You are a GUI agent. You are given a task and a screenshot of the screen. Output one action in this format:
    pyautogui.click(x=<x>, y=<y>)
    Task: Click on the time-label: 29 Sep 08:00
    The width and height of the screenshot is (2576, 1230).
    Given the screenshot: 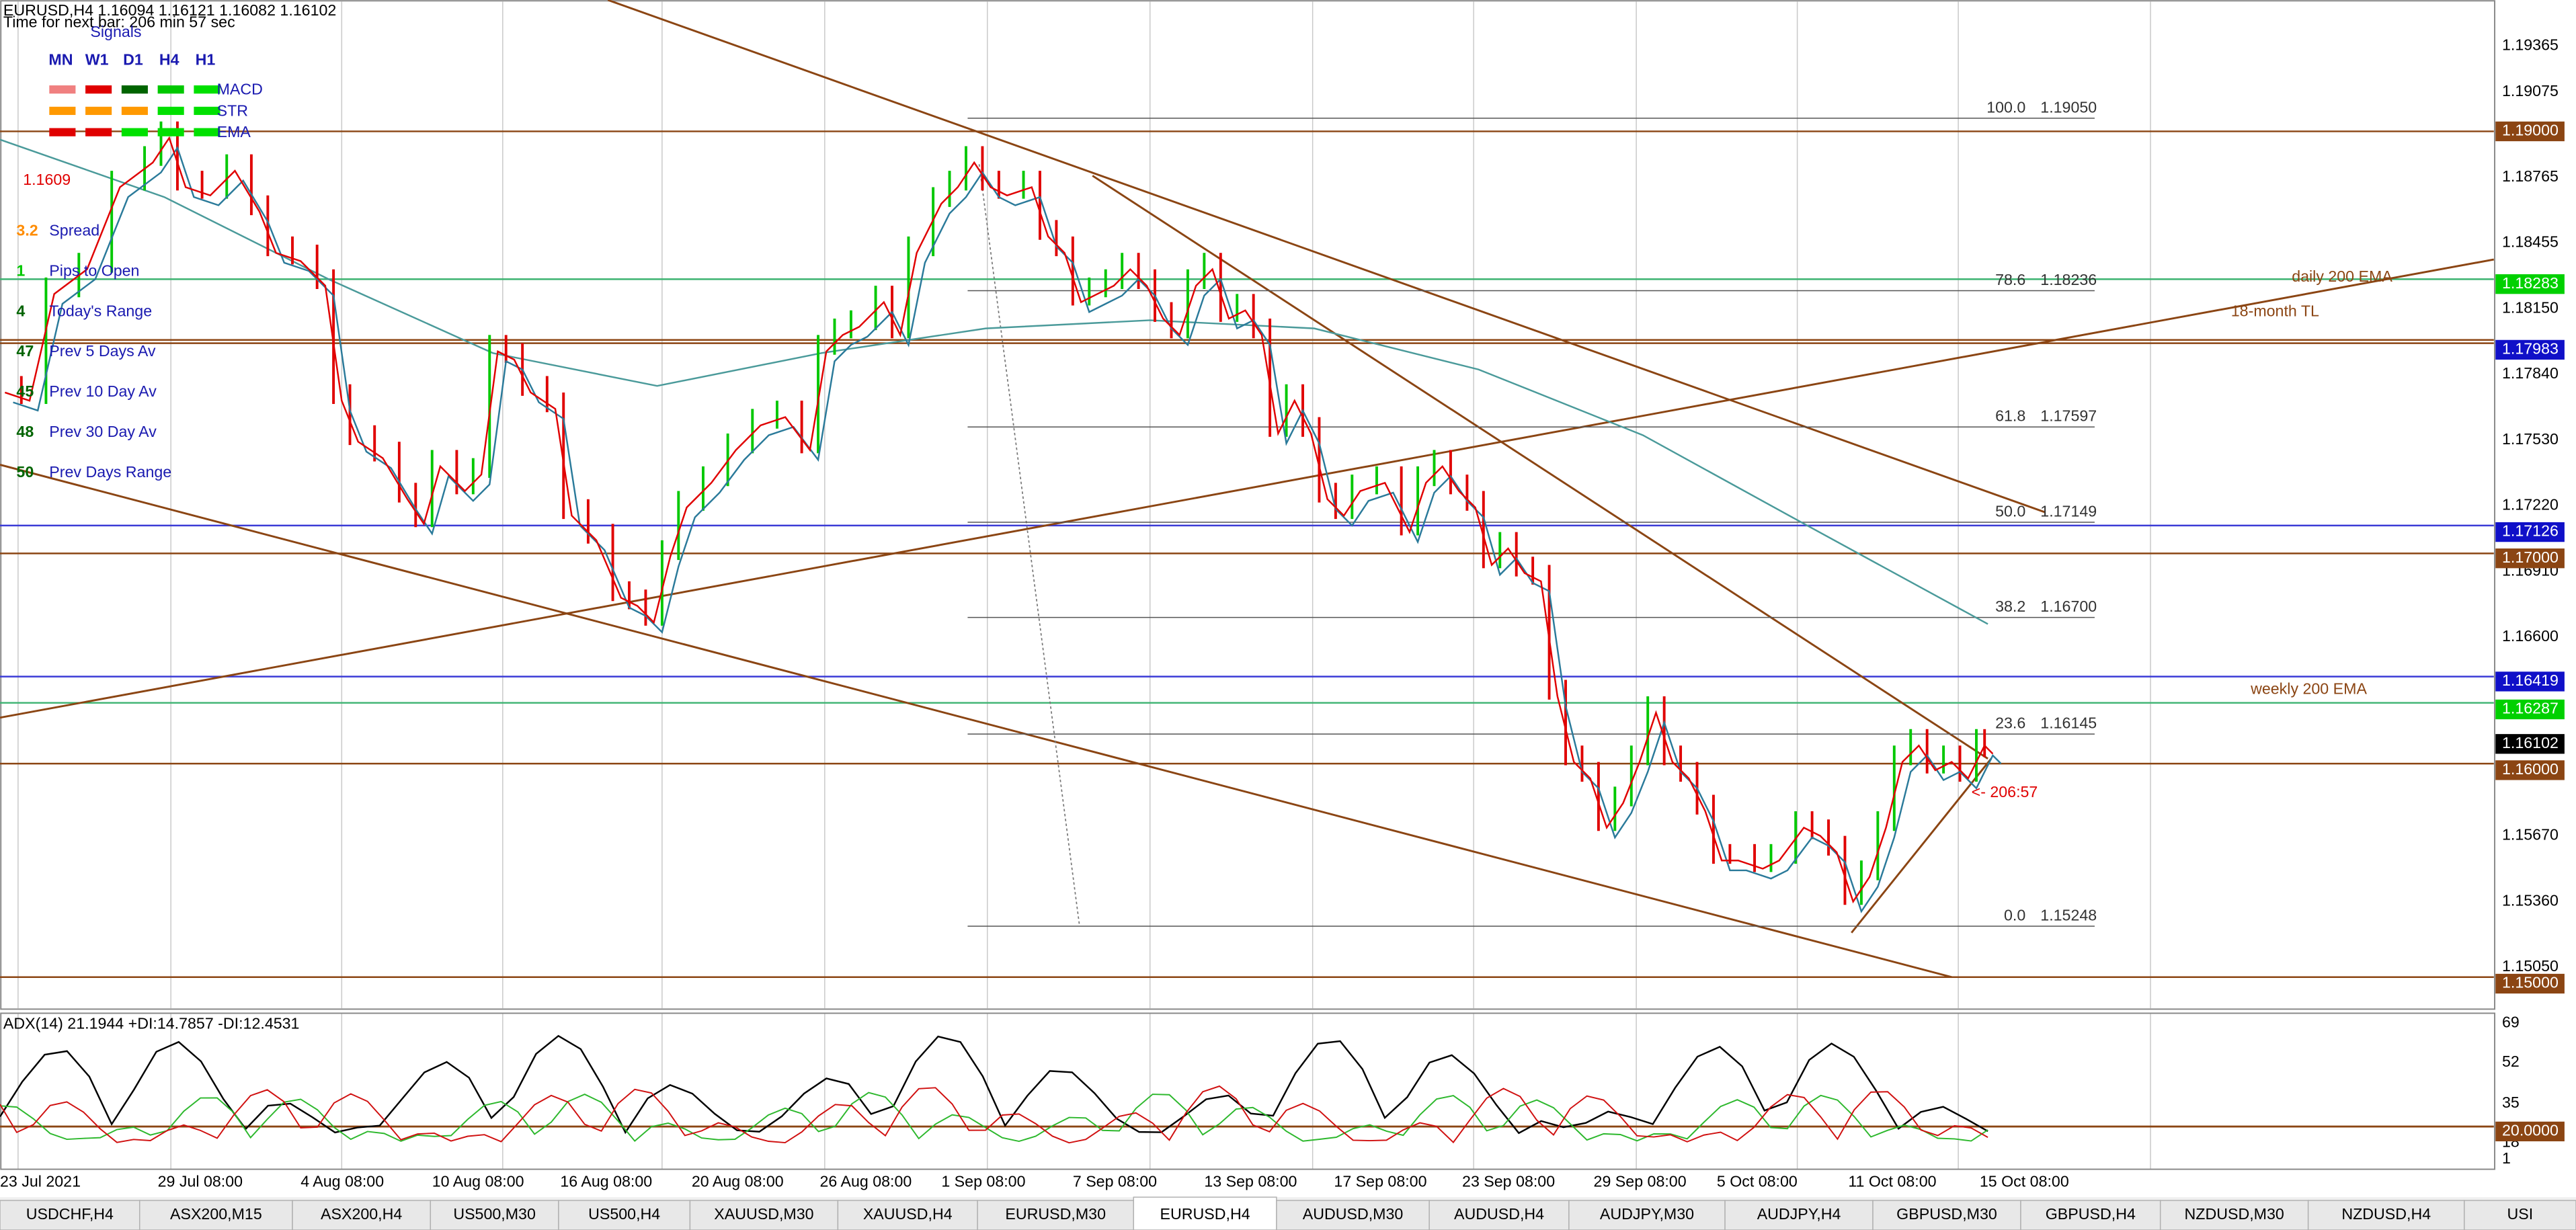 What is the action you would take?
    pyautogui.click(x=1640, y=1181)
    